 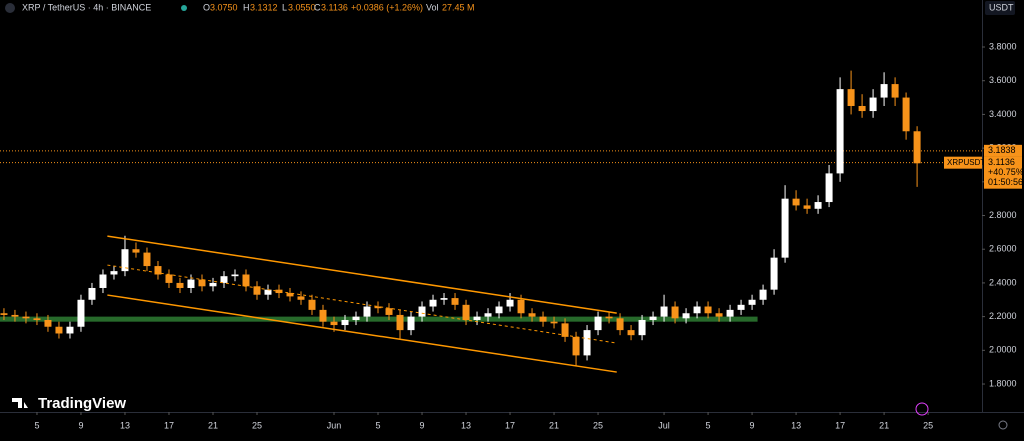 I want to click on status-dot, so click(x=184, y=8).